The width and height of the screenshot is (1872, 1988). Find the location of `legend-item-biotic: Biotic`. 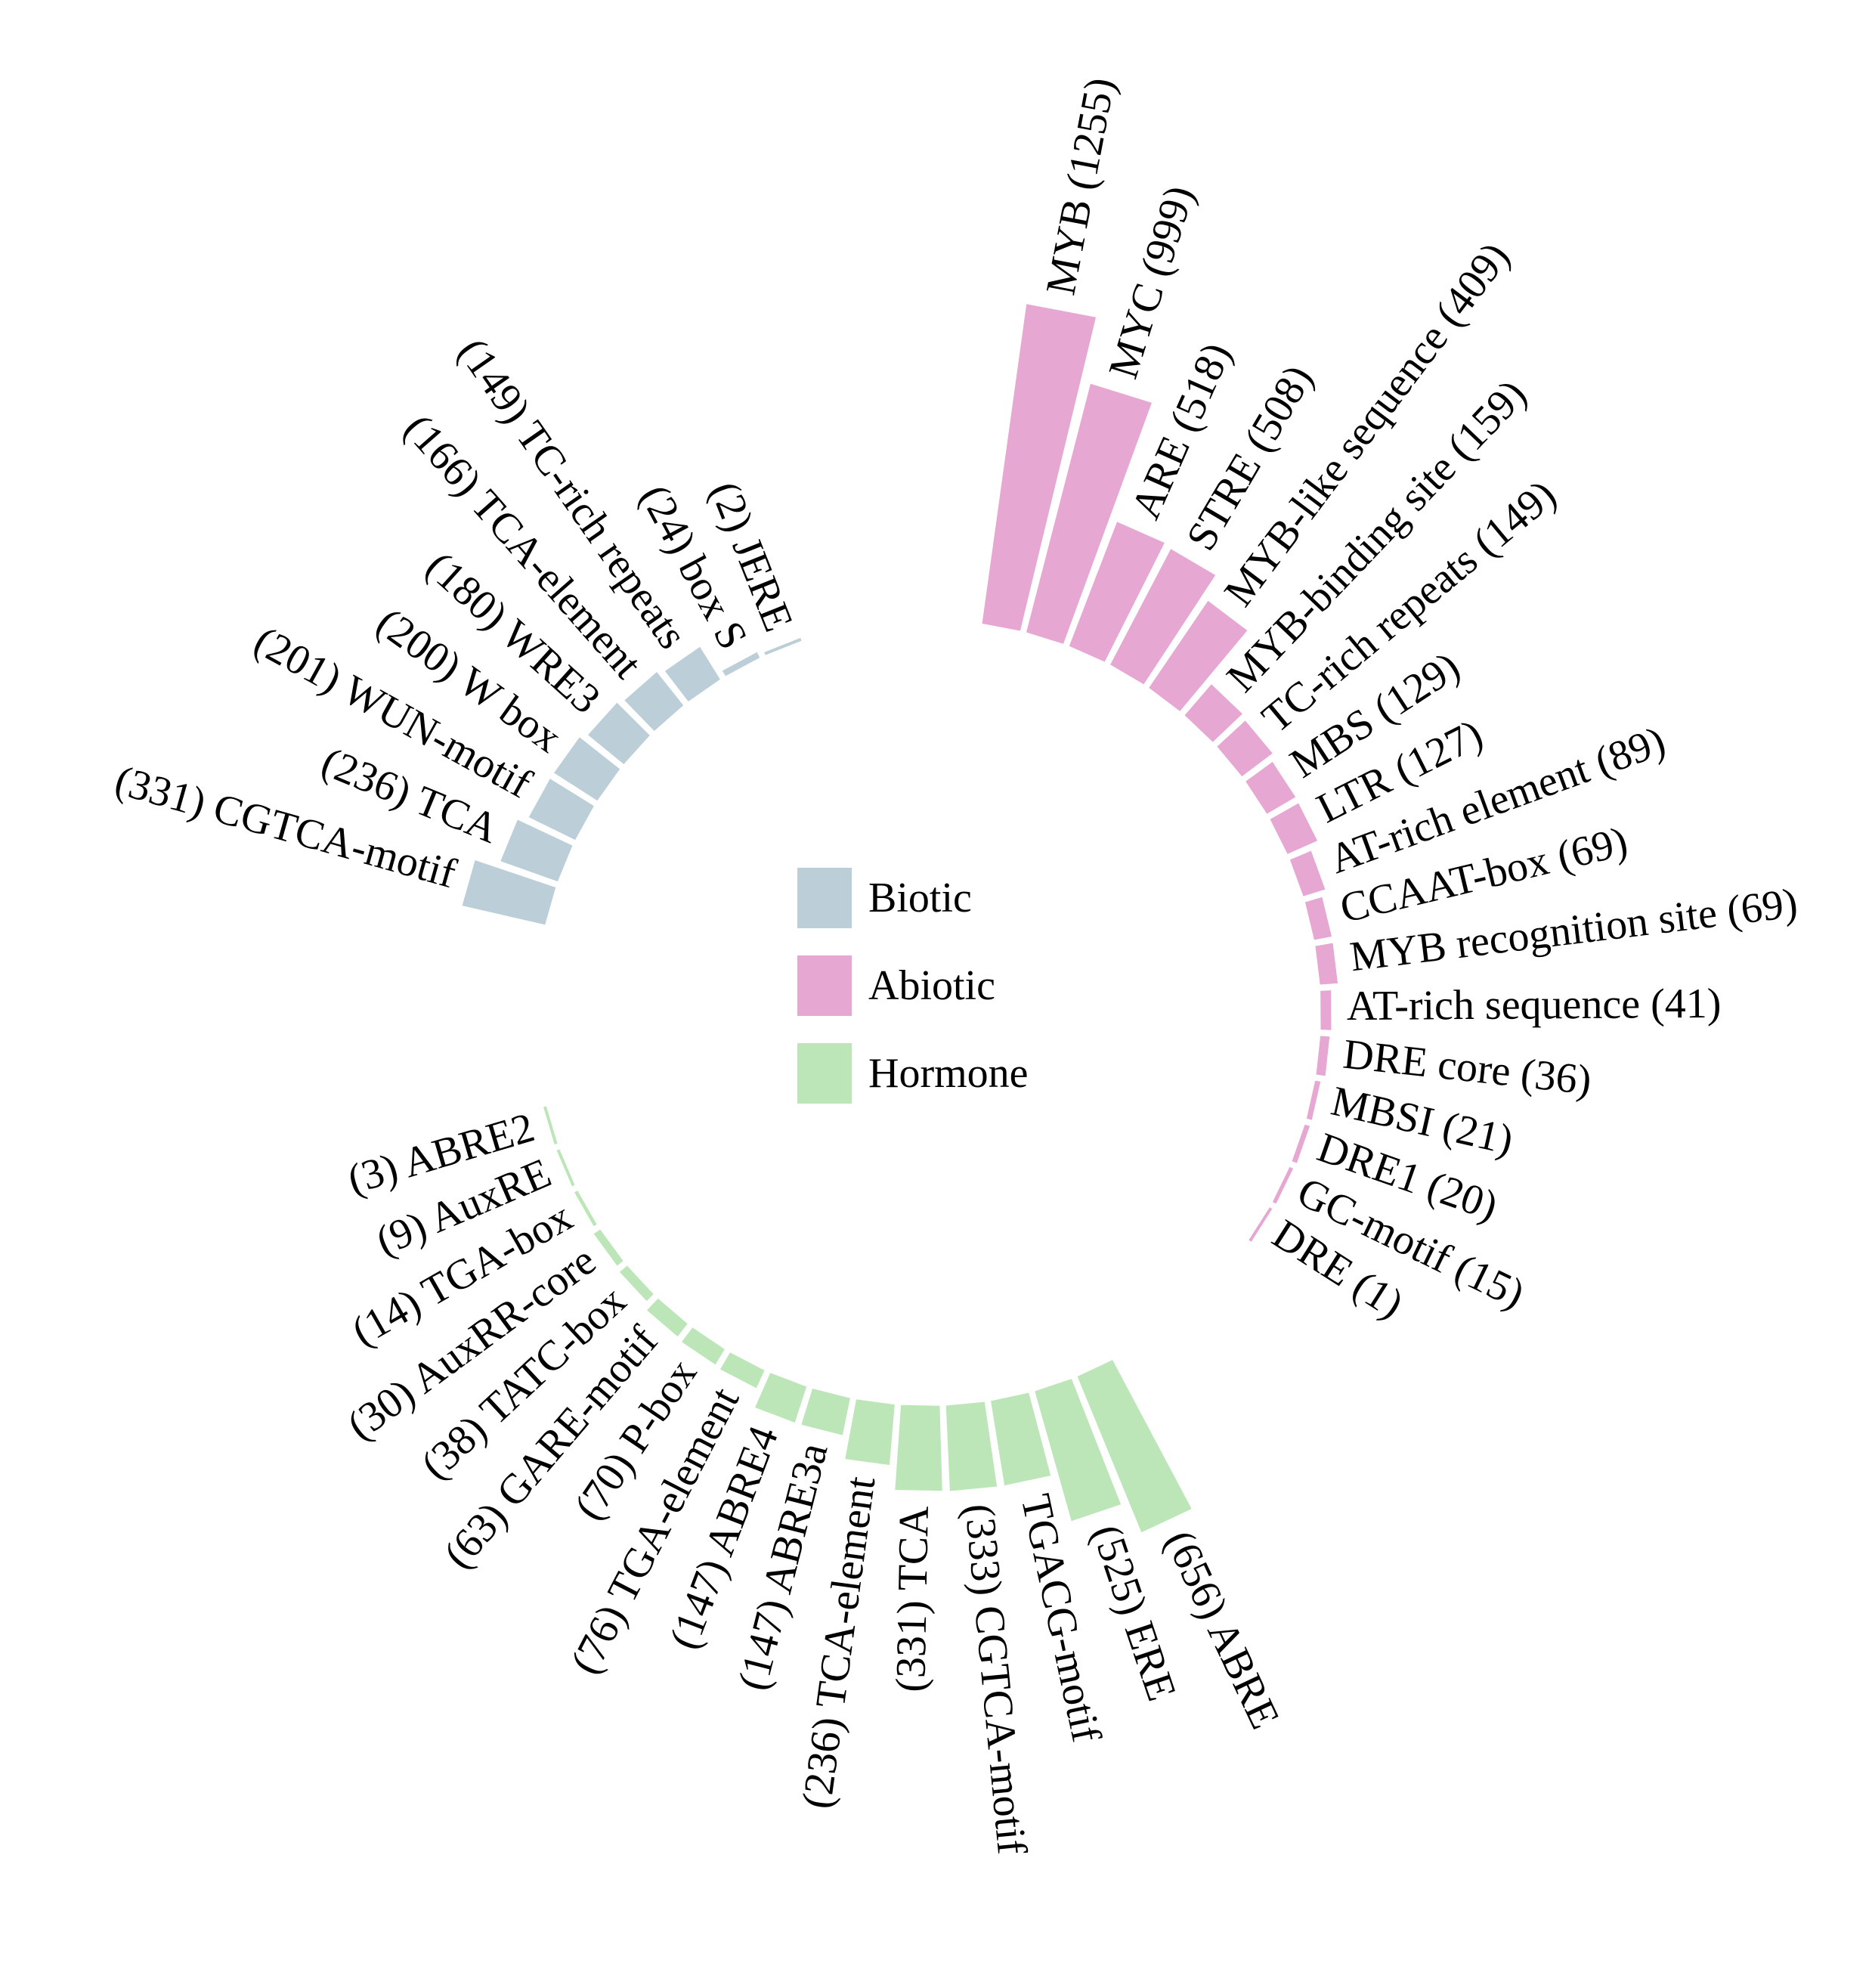

legend-item-biotic: Biotic is located at coordinates (913, 898).